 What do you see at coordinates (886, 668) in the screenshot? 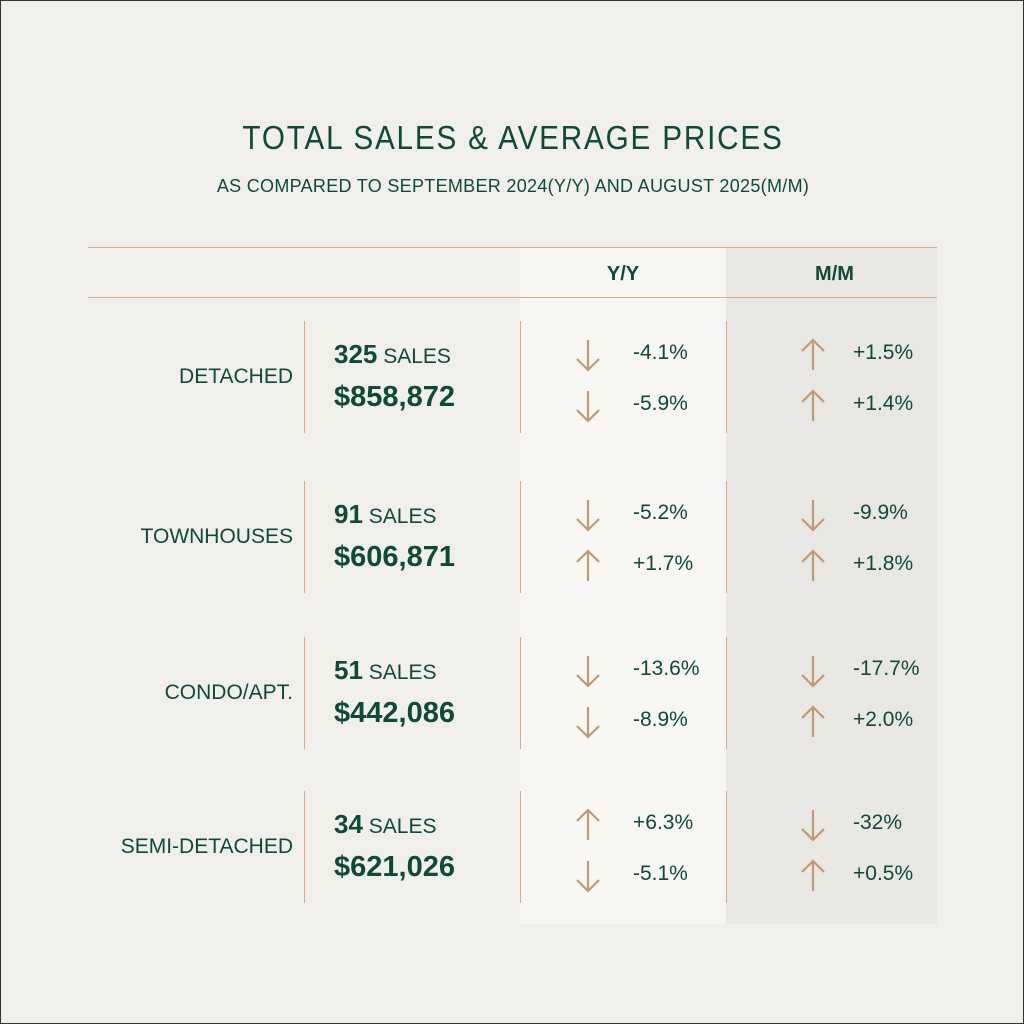
I see `change-mm-sales: -17.7%` at bounding box center [886, 668].